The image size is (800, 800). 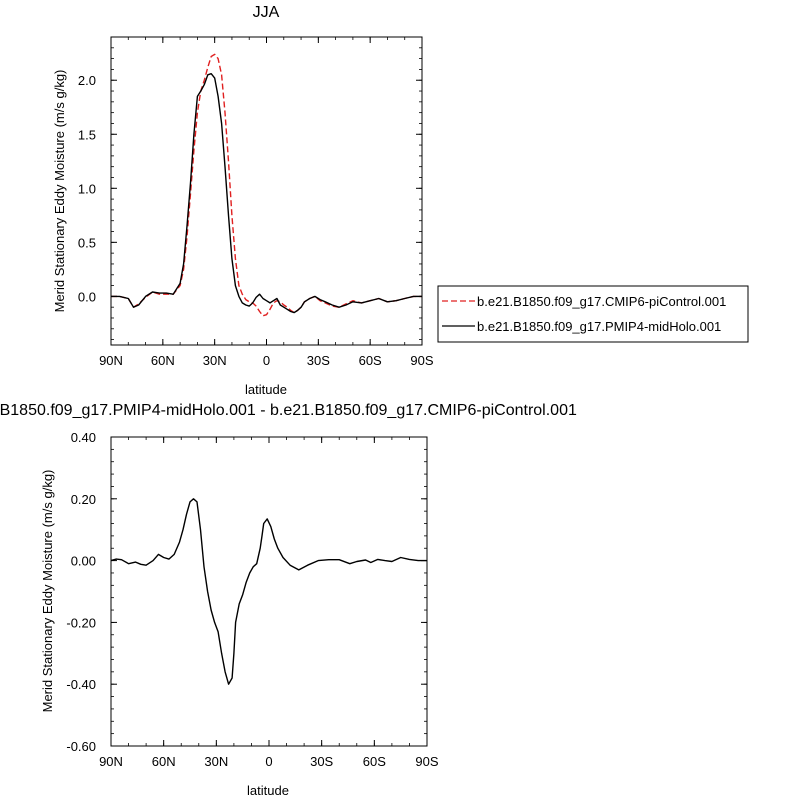 I want to click on y-tick-label: 0.00, so click(x=83, y=561).